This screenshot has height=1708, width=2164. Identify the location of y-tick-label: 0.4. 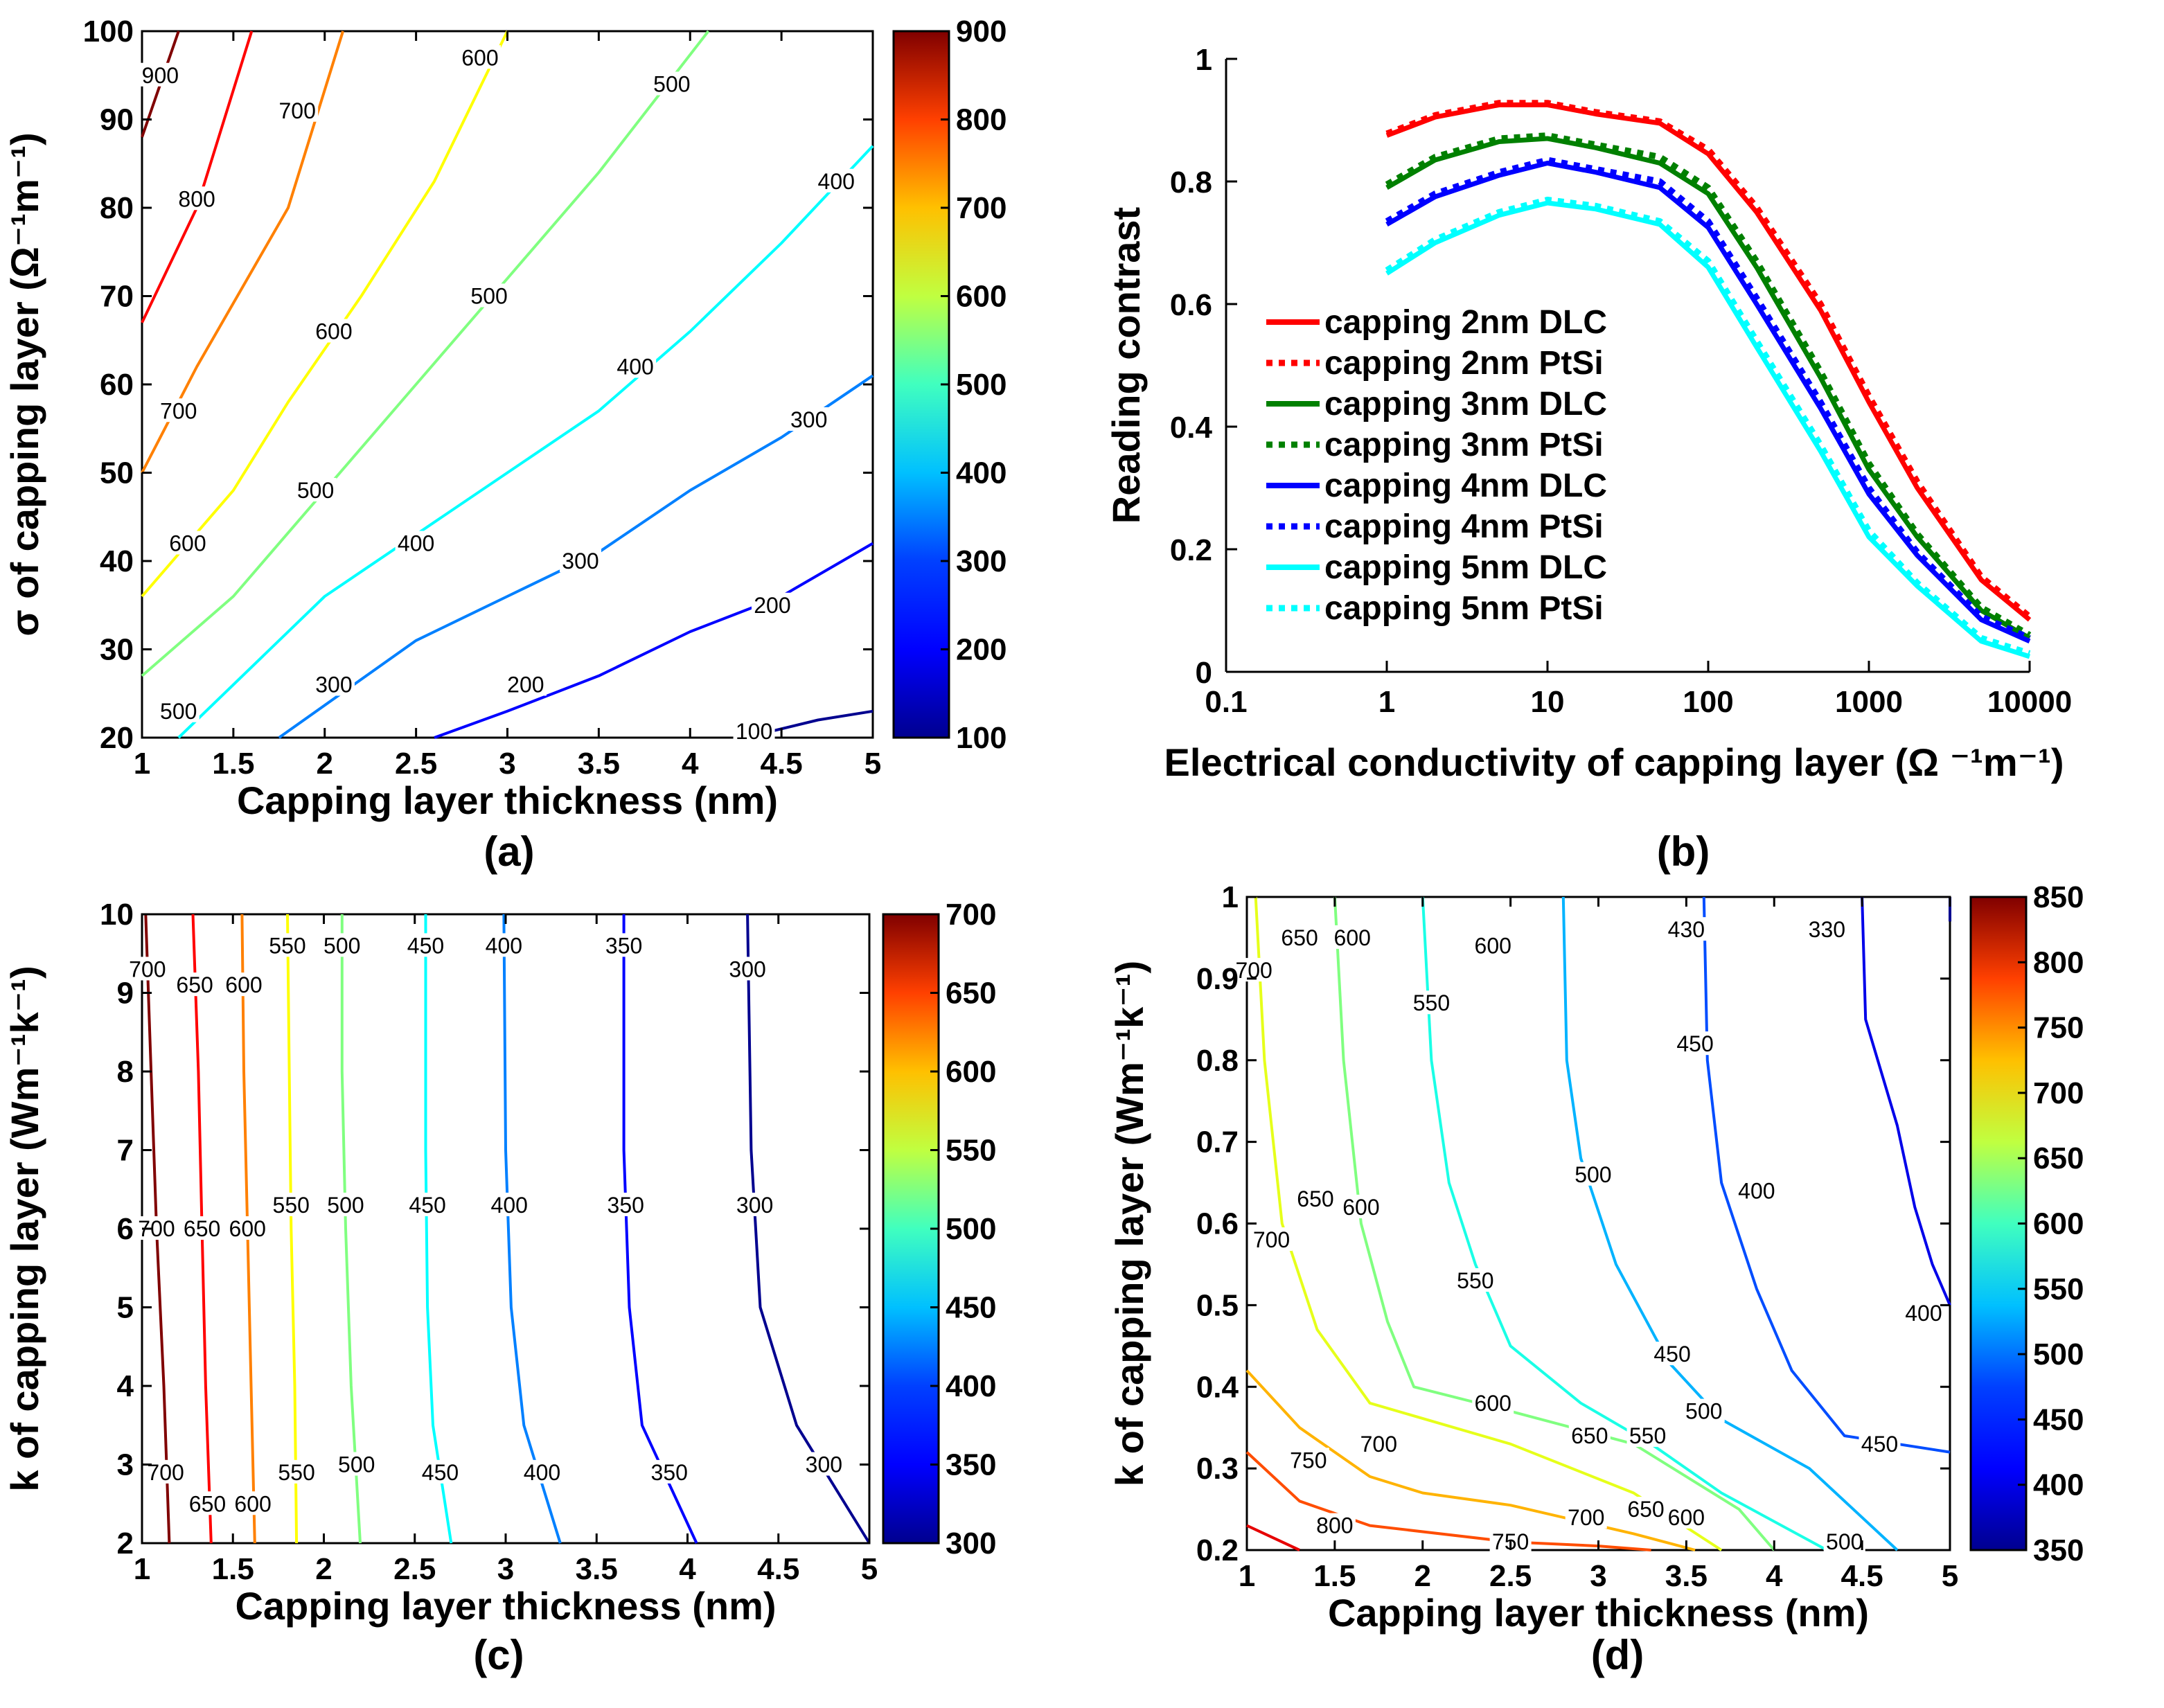
(1217, 1387).